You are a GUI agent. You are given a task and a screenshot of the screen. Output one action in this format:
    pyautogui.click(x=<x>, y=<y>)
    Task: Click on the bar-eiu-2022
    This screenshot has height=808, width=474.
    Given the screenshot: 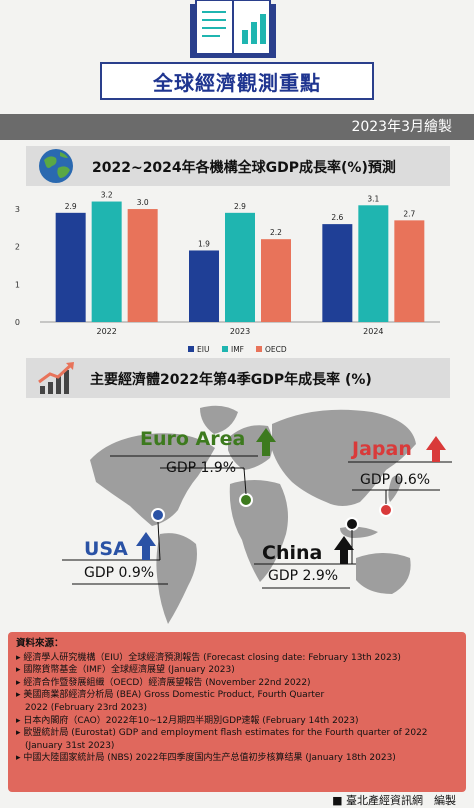 What is the action you would take?
    pyautogui.click(x=70, y=267)
    